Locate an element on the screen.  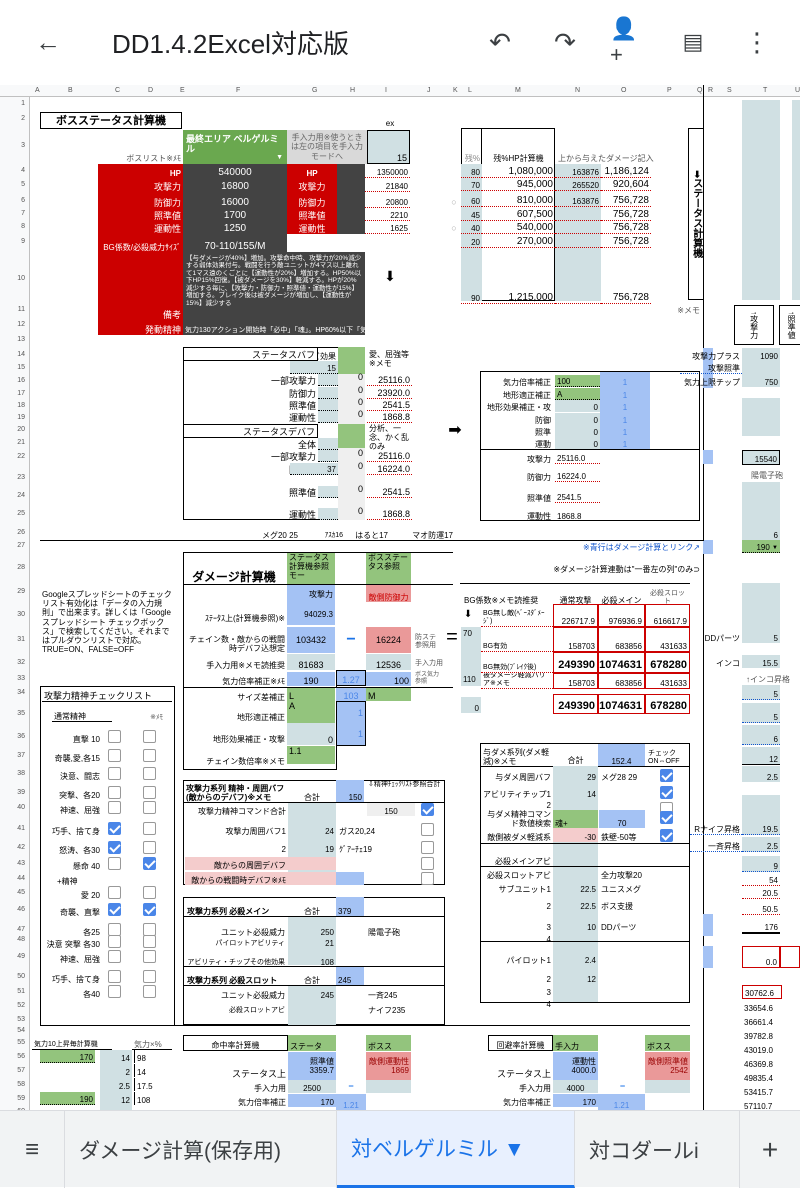
bg-input: 110 is located at coordinates (469, 679).